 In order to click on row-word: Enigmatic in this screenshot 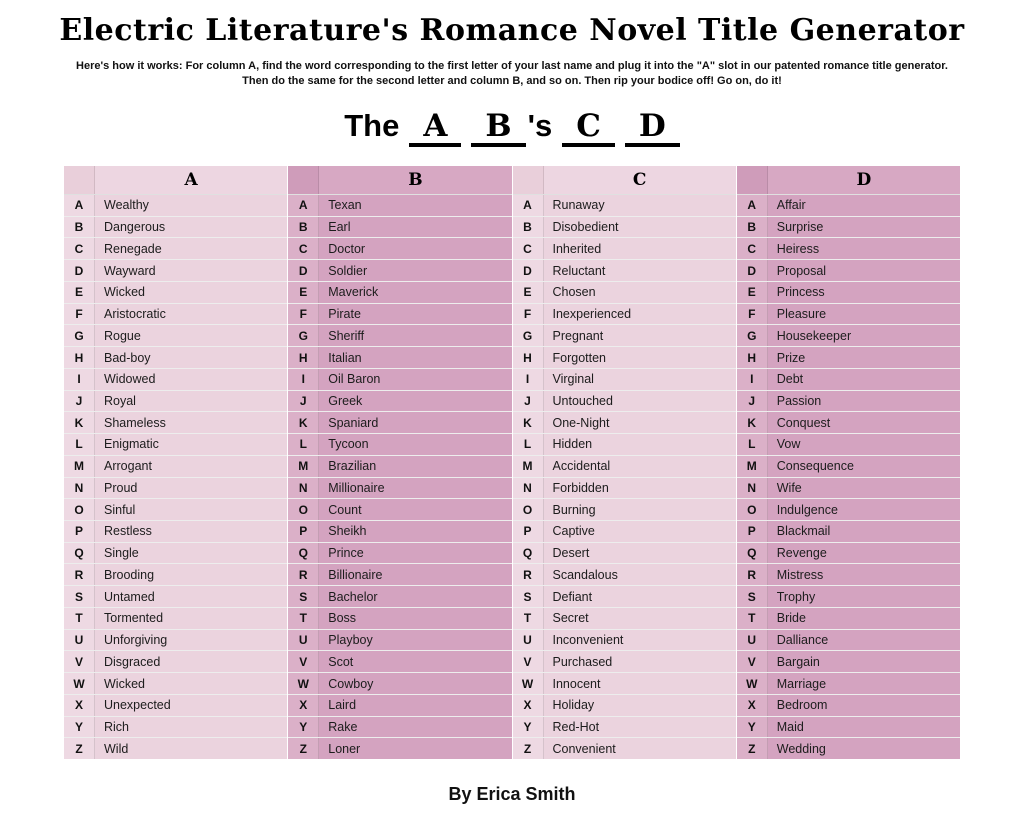, I will do `click(191, 444)`.